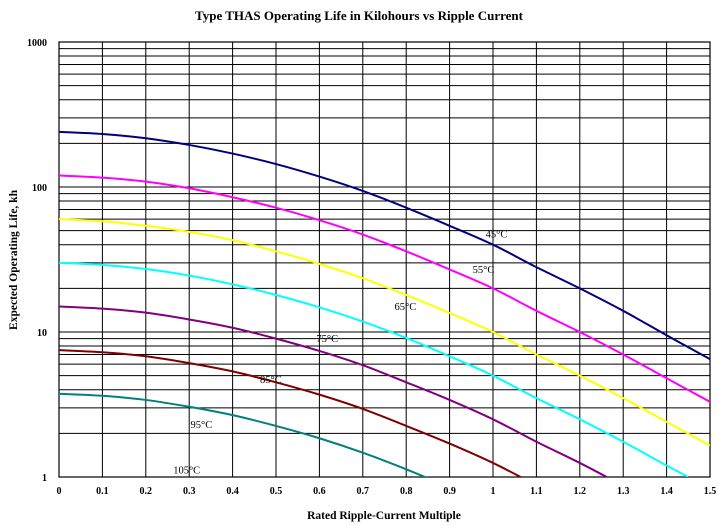 Image resolution: width=718 pixels, height=525 pixels. I want to click on x-tick-label: 0.2, so click(146, 491).